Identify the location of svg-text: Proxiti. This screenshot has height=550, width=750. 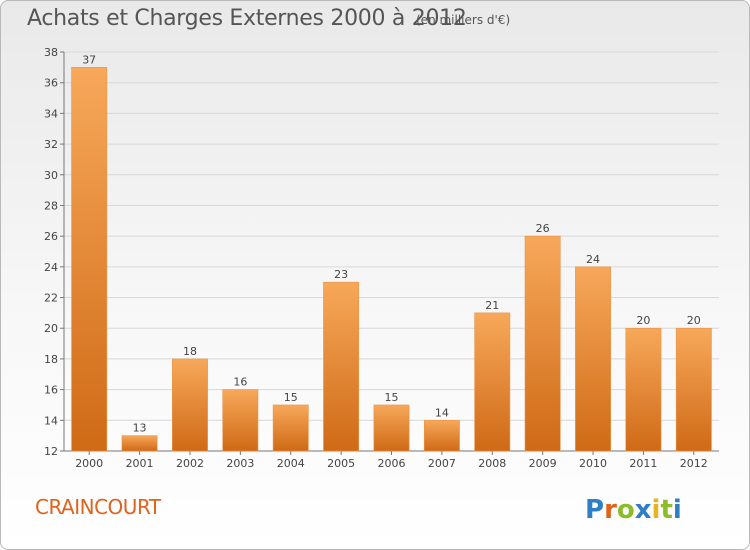
(633, 509).